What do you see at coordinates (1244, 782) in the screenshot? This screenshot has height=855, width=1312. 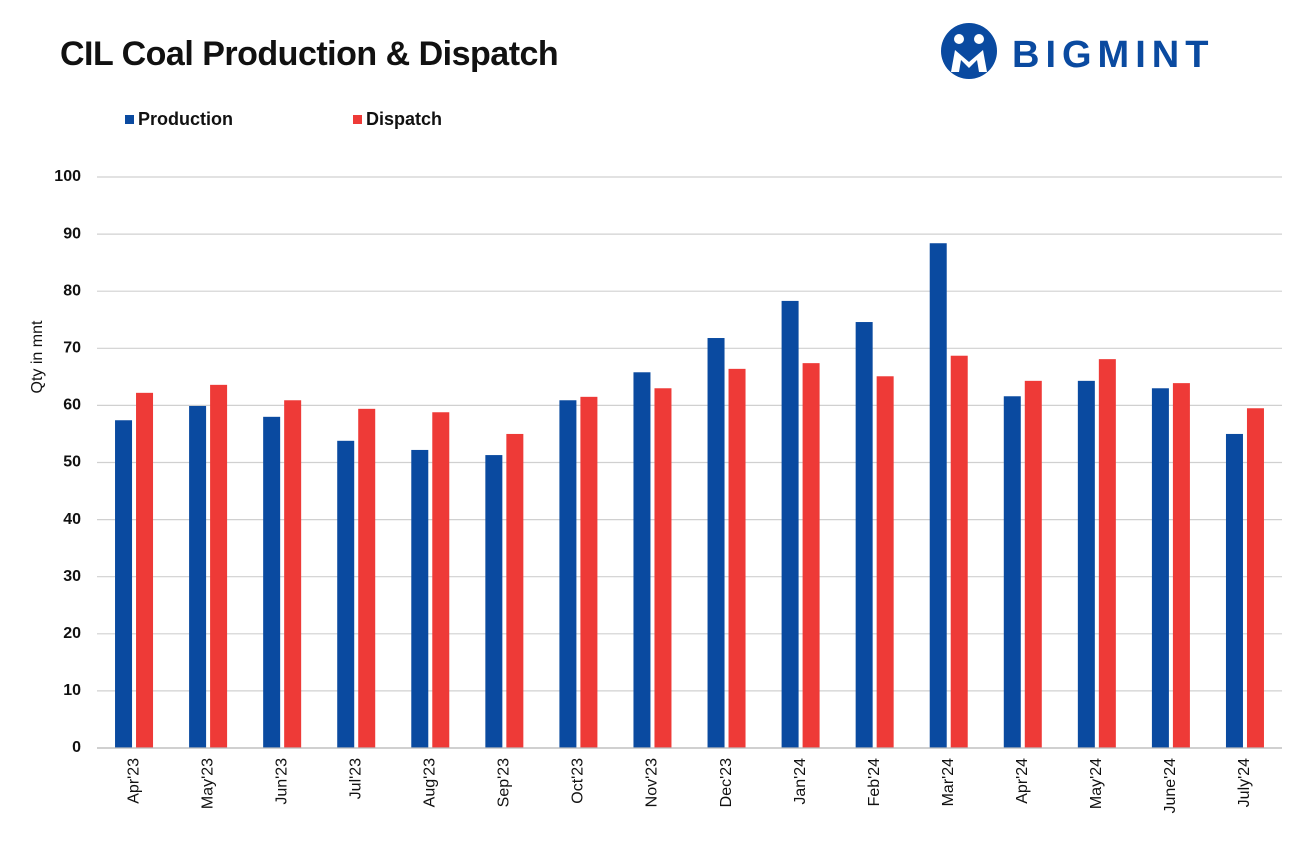 I see `x-tick-label: July'24` at bounding box center [1244, 782].